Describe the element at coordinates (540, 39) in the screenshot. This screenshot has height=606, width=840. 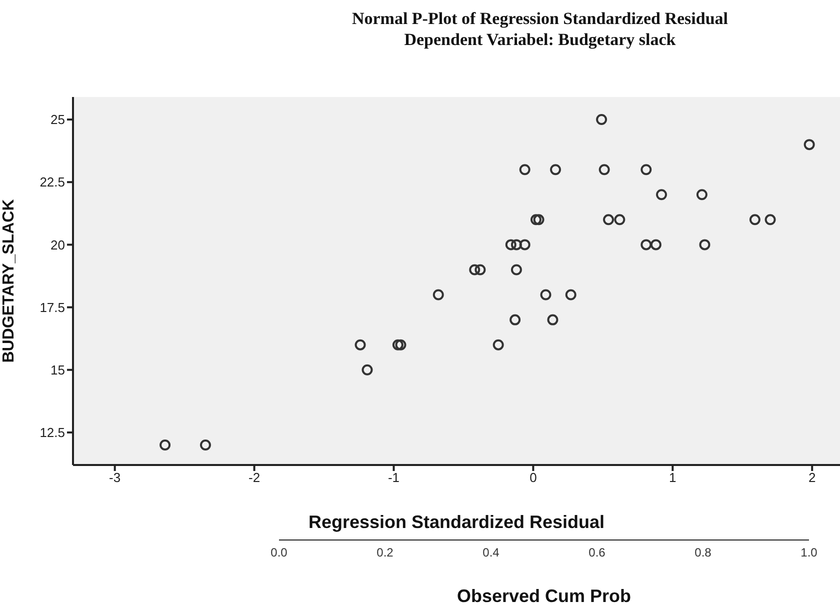
I see `chart-subtitle: Dependent Variabel: Budgetary slack` at that location.